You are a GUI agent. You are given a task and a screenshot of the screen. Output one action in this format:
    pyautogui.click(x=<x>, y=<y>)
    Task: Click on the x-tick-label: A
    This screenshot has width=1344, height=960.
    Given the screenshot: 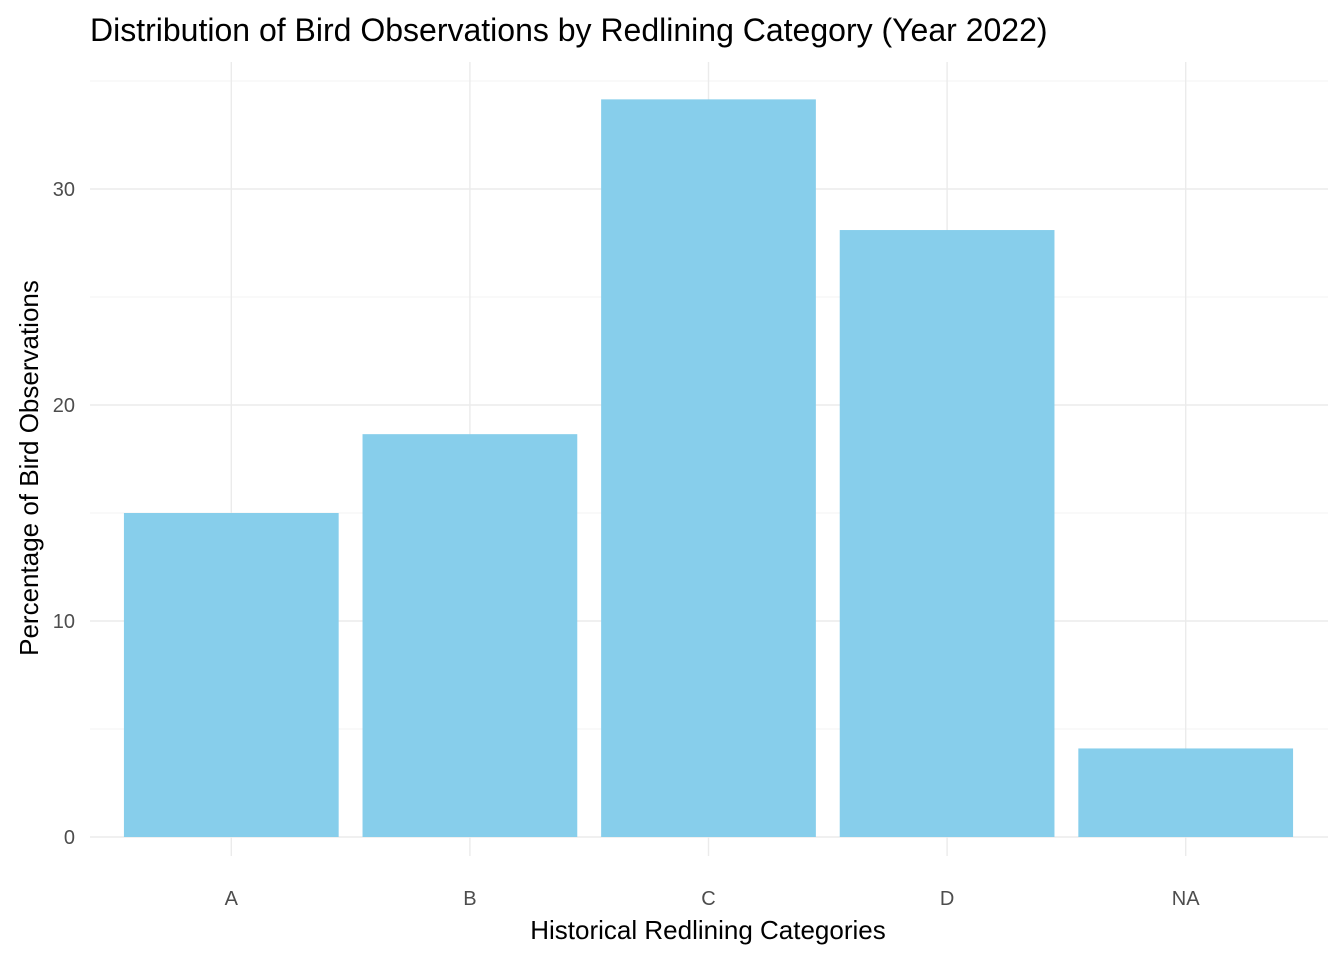 What is the action you would take?
    pyautogui.click(x=232, y=899)
    